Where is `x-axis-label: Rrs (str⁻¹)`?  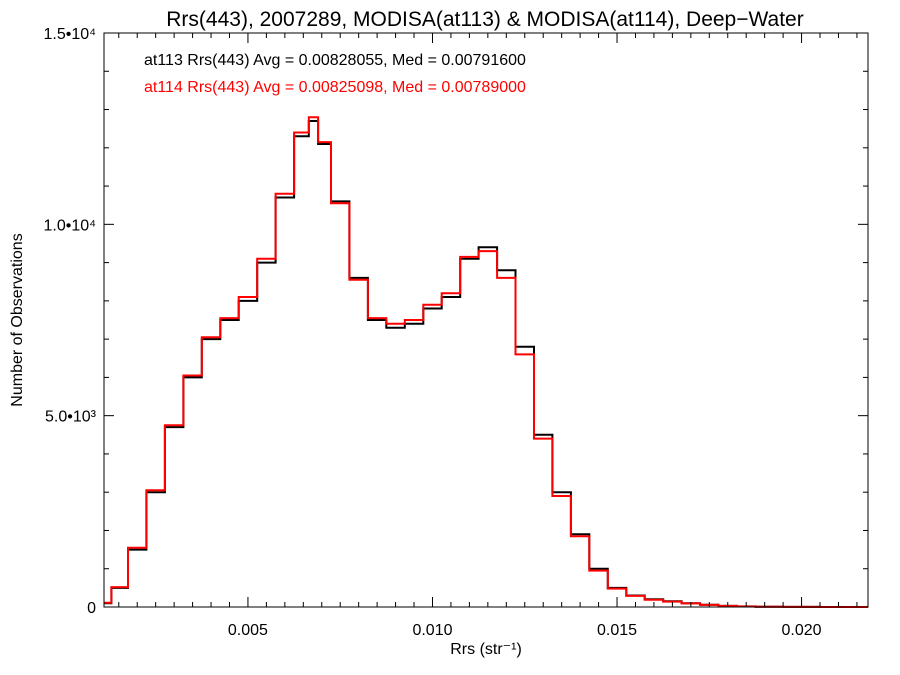 x-axis-label: Rrs (str⁻¹) is located at coordinates (486, 649).